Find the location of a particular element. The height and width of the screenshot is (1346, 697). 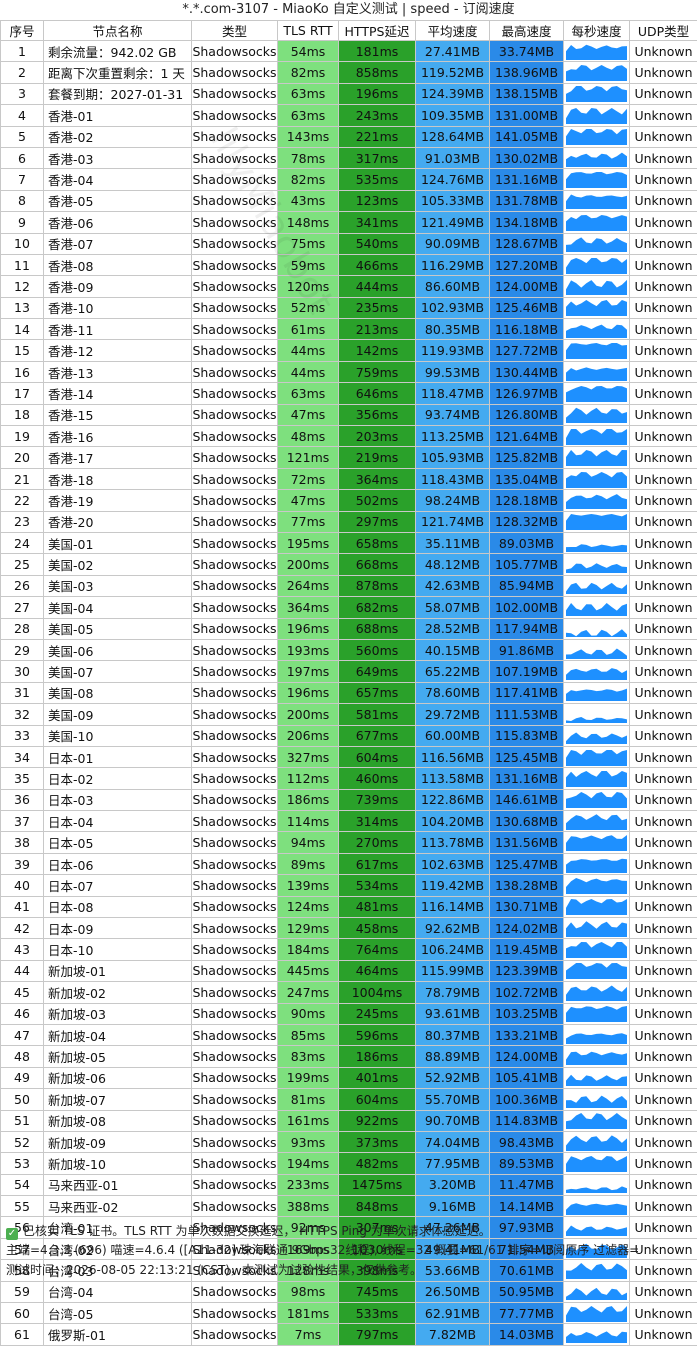

col-header-max-speed: 最高速度 is located at coordinates (527, 31).